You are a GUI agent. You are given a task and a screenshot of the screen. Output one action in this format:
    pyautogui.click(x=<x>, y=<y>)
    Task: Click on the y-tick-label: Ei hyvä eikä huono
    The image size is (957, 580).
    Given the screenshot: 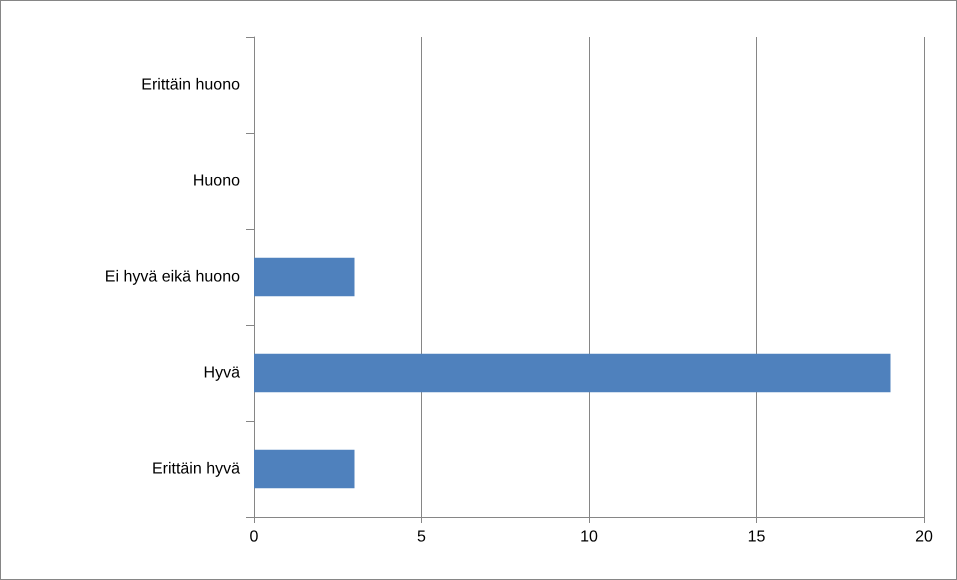 What is the action you would take?
    pyautogui.click(x=172, y=277)
    